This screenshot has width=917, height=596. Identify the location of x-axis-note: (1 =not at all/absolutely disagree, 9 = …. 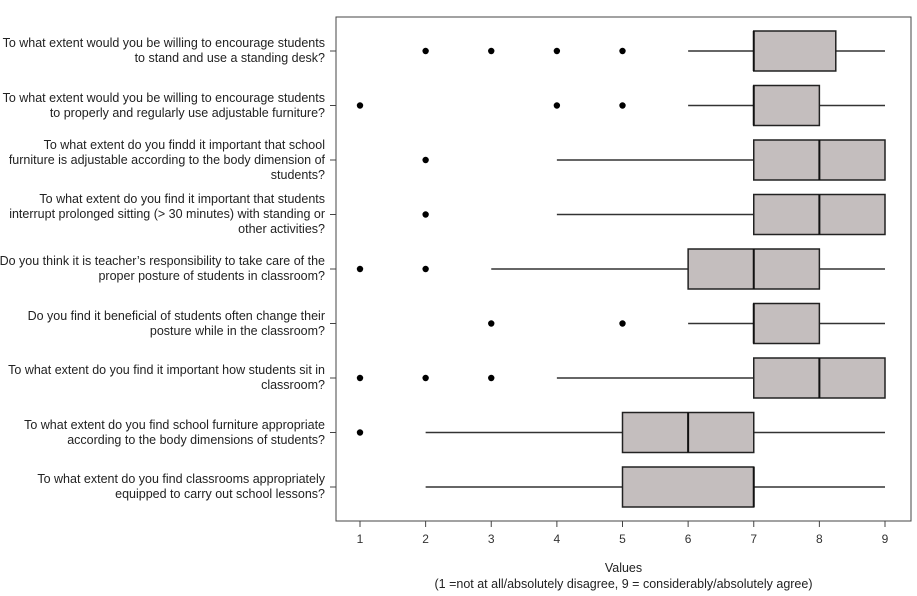
(623, 584).